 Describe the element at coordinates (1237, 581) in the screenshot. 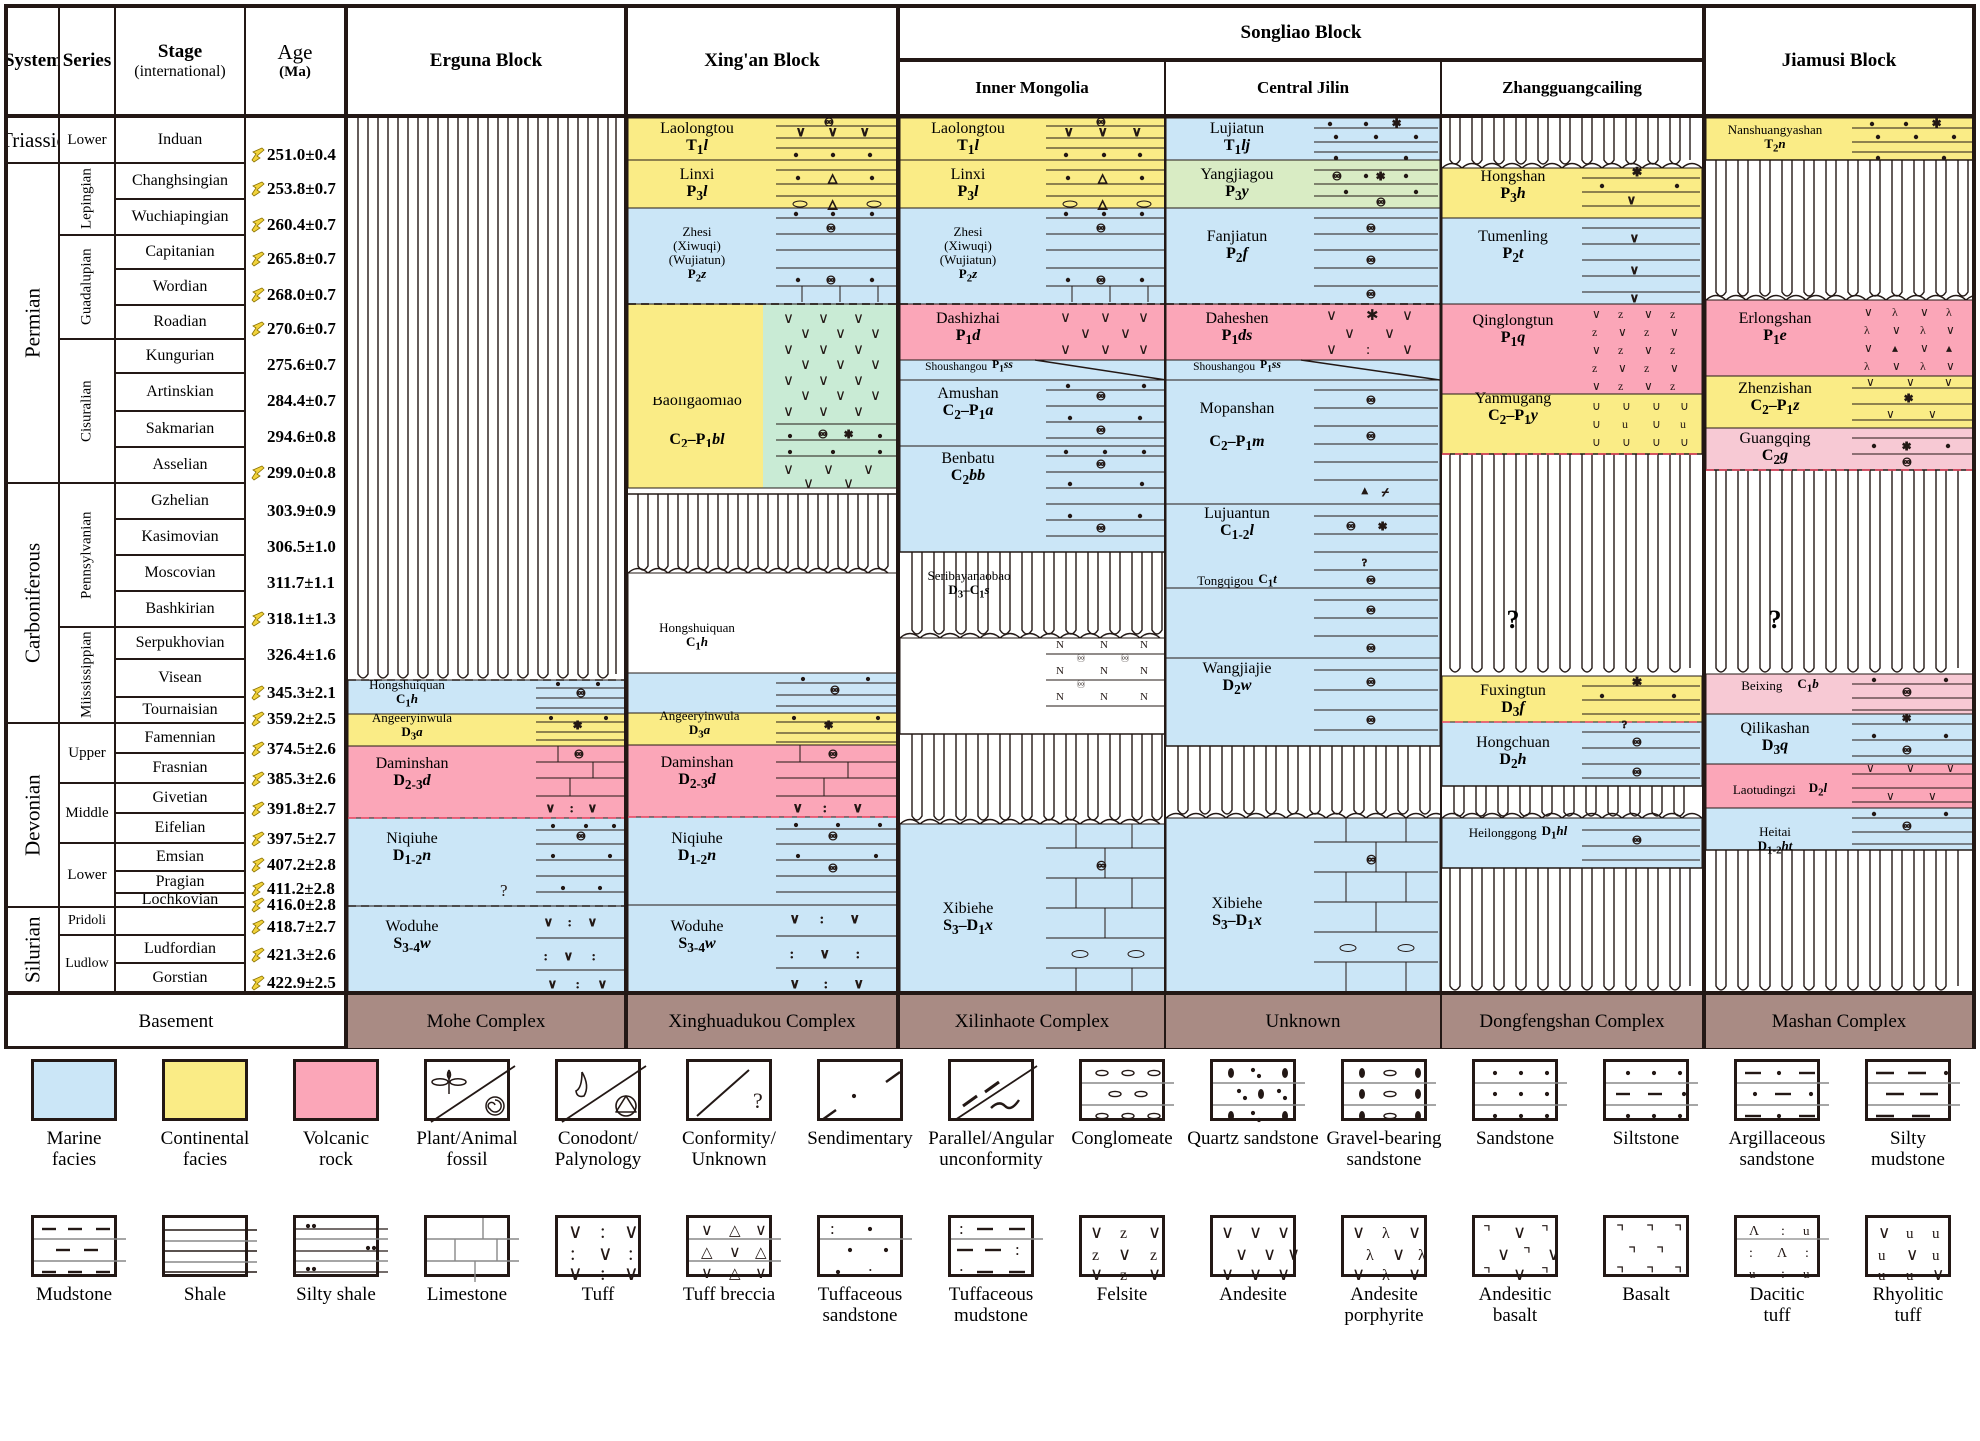

I see `cj-fm-tongqigou: Tongqigou C1t` at that location.